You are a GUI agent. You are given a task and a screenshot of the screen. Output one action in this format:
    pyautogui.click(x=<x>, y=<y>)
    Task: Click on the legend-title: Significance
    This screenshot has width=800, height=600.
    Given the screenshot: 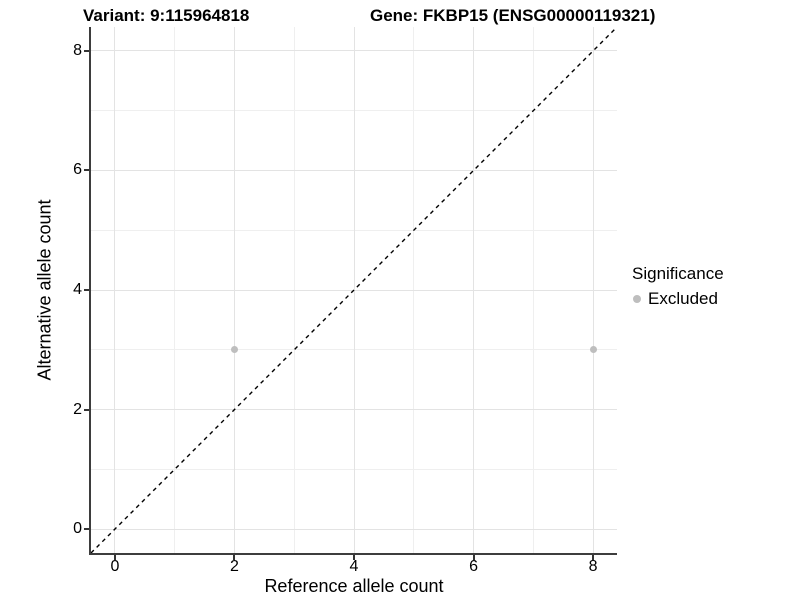 What is the action you would take?
    pyautogui.click(x=678, y=273)
    